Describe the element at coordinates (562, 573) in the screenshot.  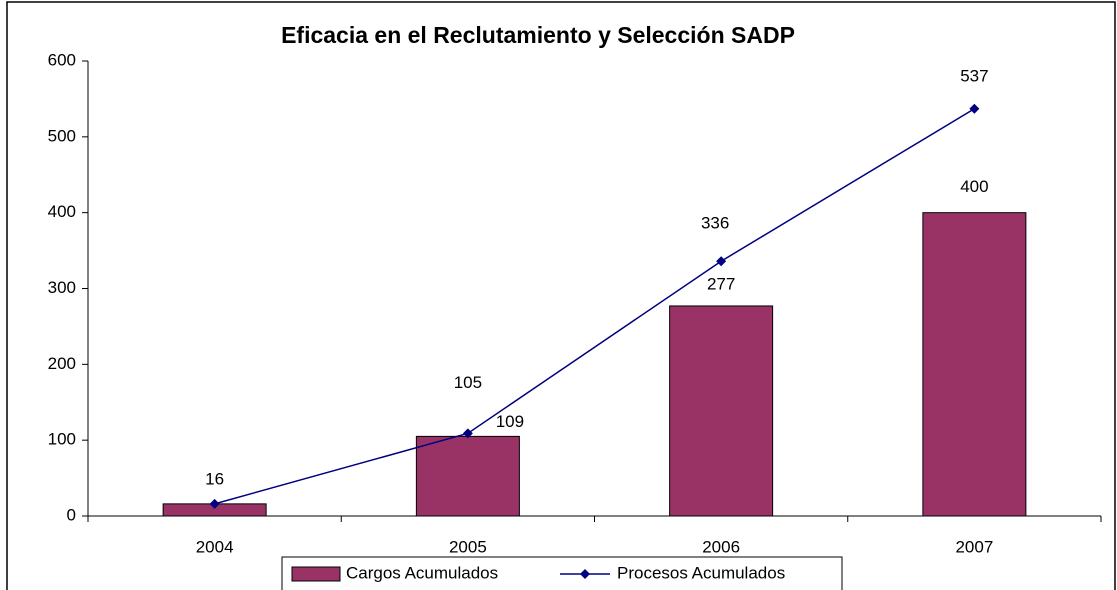
I see `legend` at that location.